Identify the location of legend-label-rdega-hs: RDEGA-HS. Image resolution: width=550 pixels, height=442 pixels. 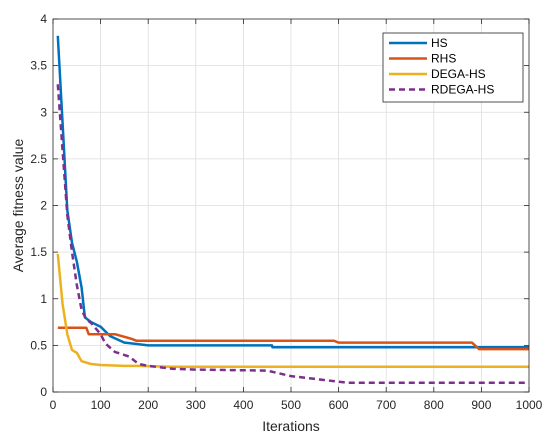
(462, 90).